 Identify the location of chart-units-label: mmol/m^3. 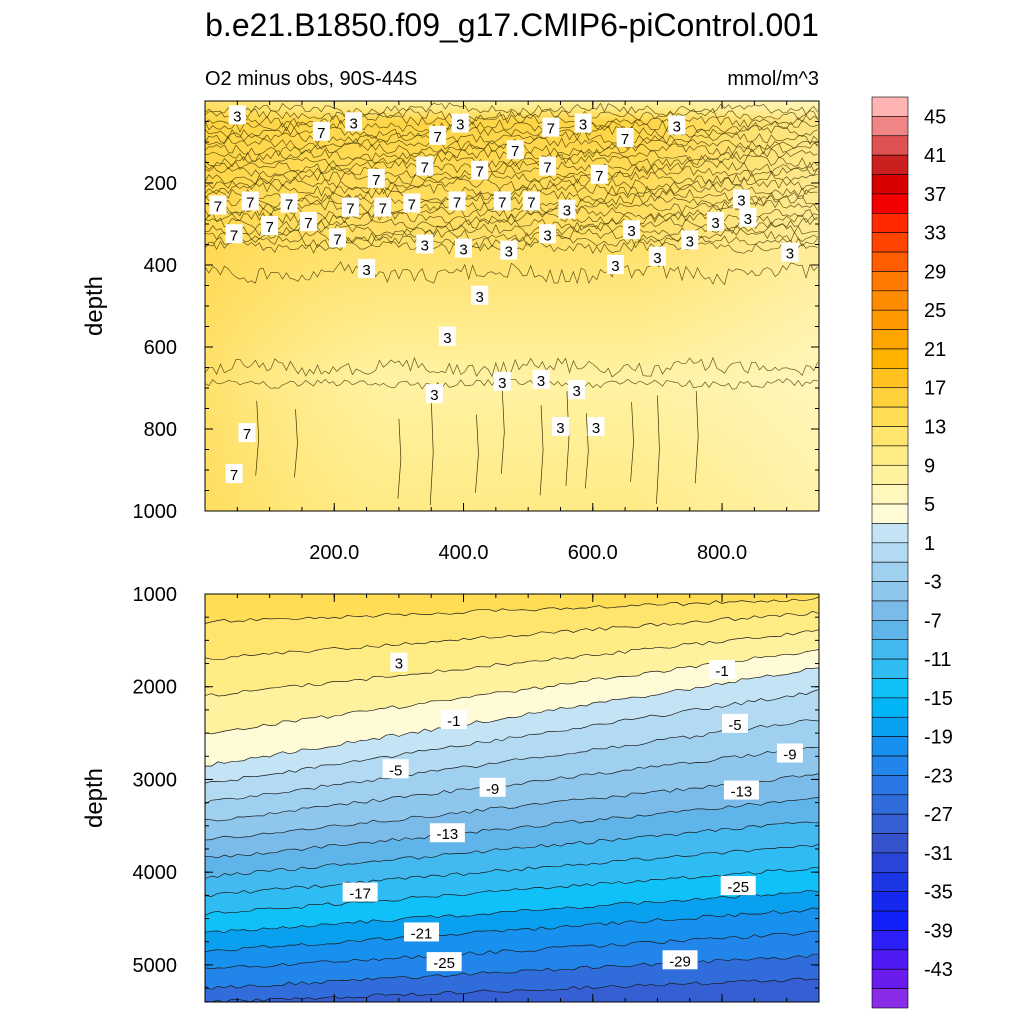
(773, 79).